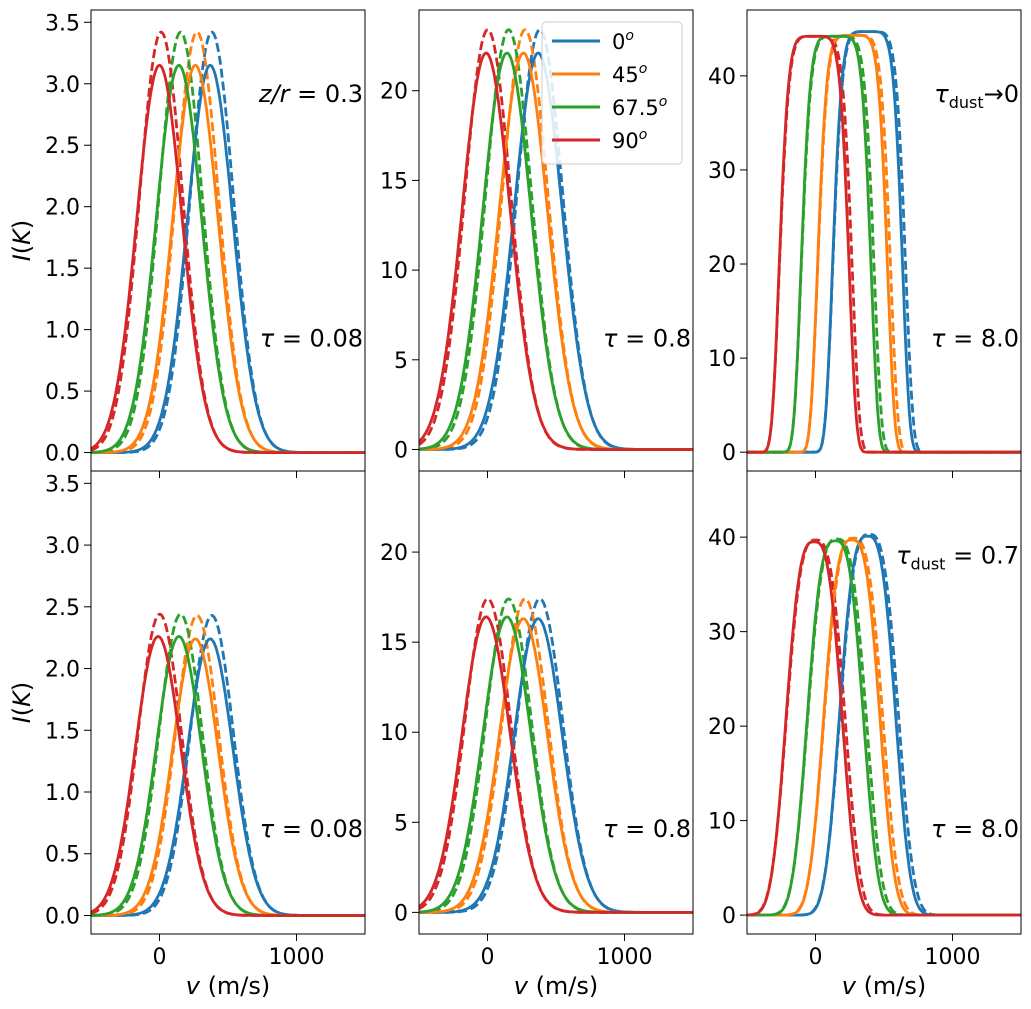  I want to click on series-45-deg-dashed-line, so click(556, 755).